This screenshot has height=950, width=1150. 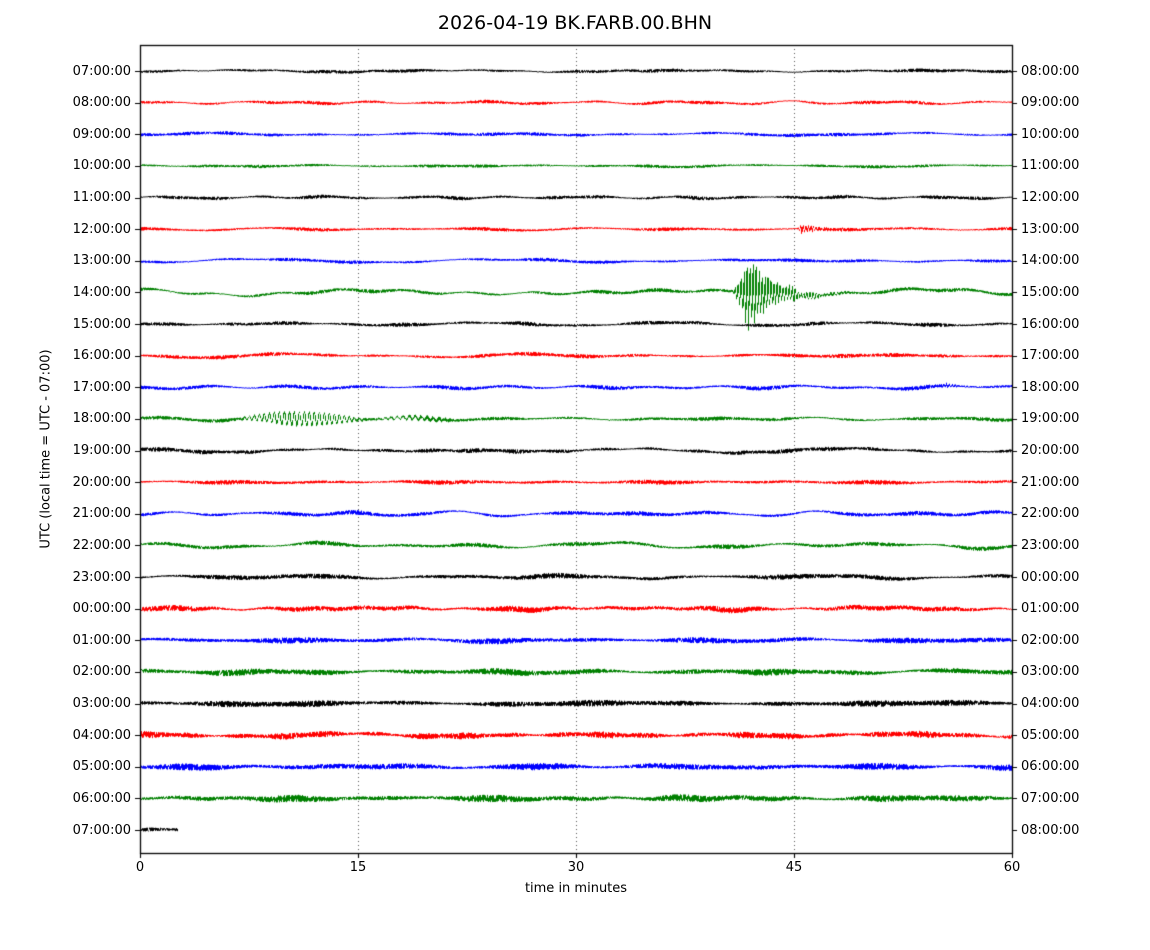 I want to click on y-tick-label-right-14: 22:00:00, so click(x=1050, y=514).